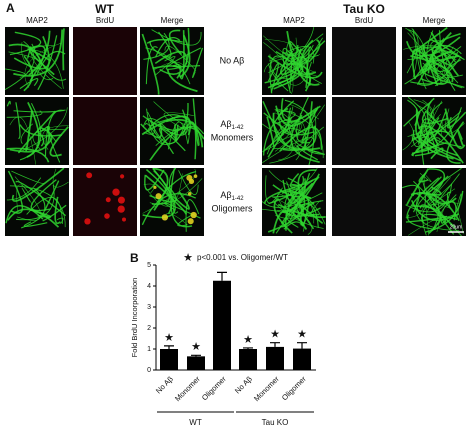 This screenshot has width=474, height=431. What do you see at coordinates (195, 422) in the screenshot?
I see `group-label: WT` at bounding box center [195, 422].